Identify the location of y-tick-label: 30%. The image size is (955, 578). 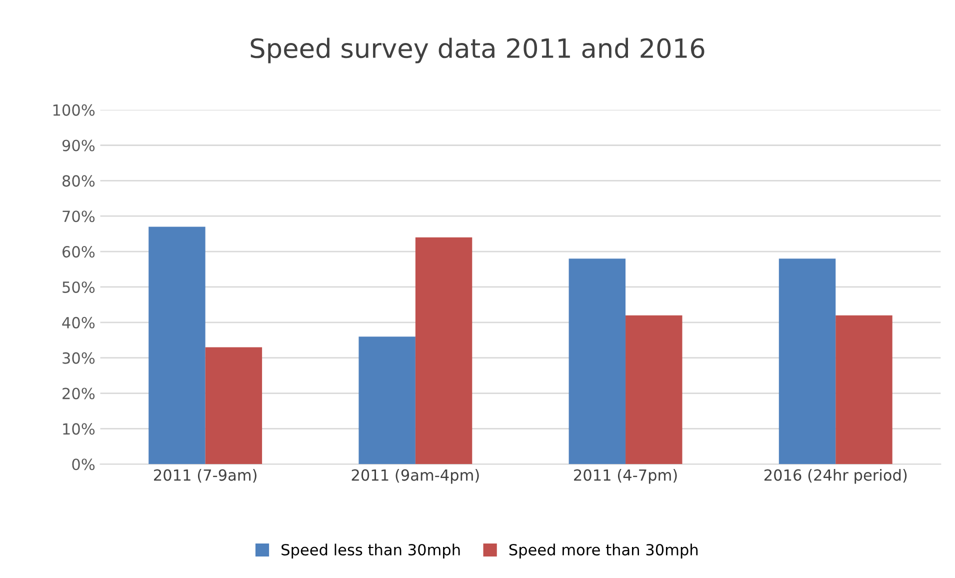
(78, 358).